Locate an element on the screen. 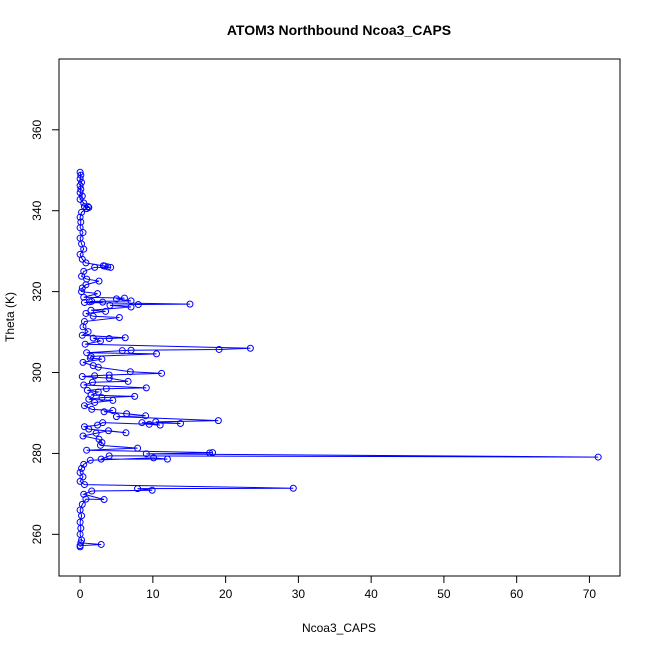 The width and height of the screenshot is (650, 650). x-tick-label: 30 is located at coordinates (299, 594).